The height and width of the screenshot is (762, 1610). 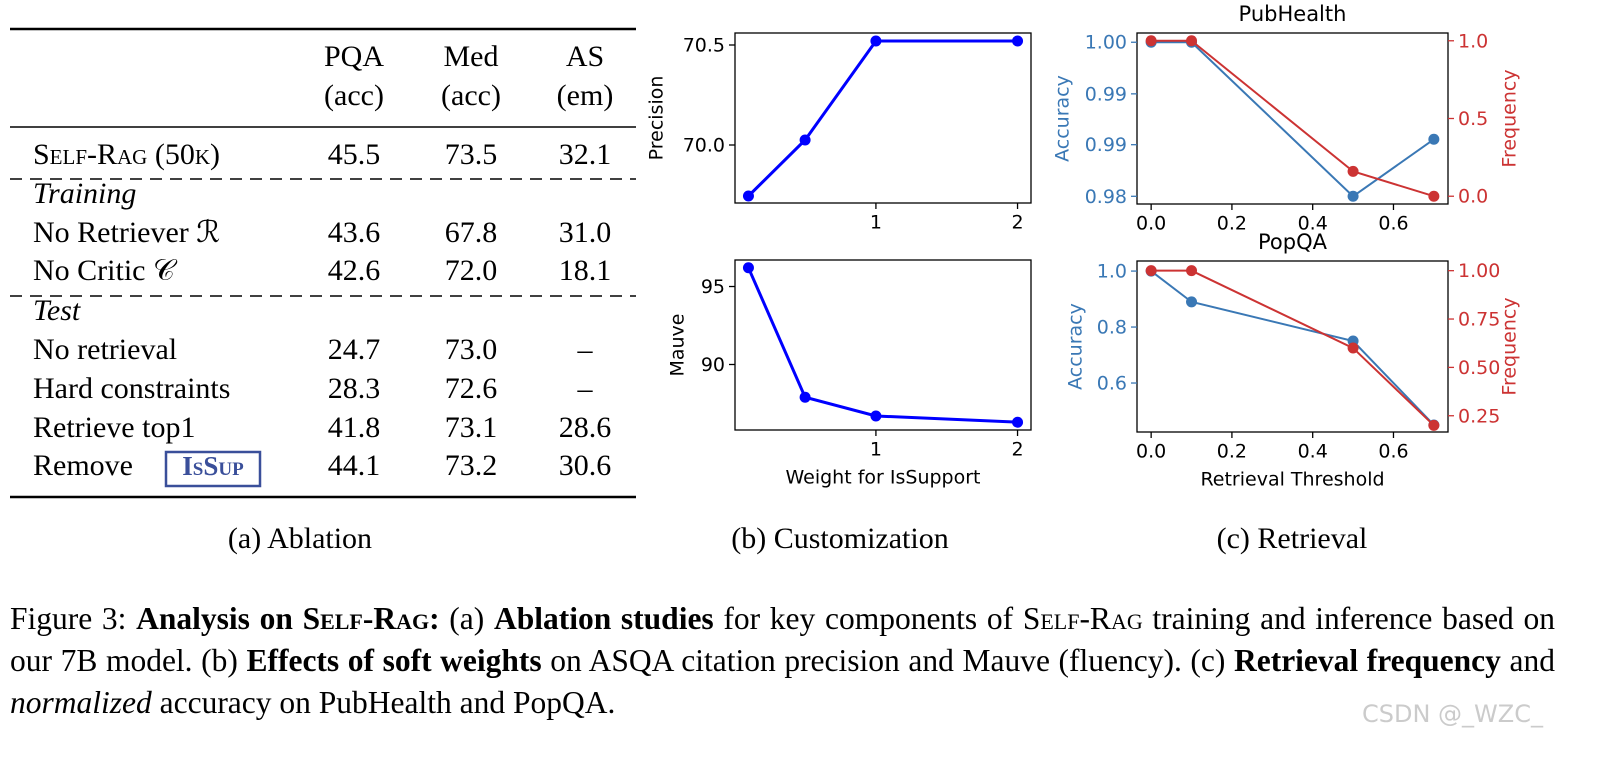 I want to click on caption-text: Analysis on, so click(x=219, y=618).